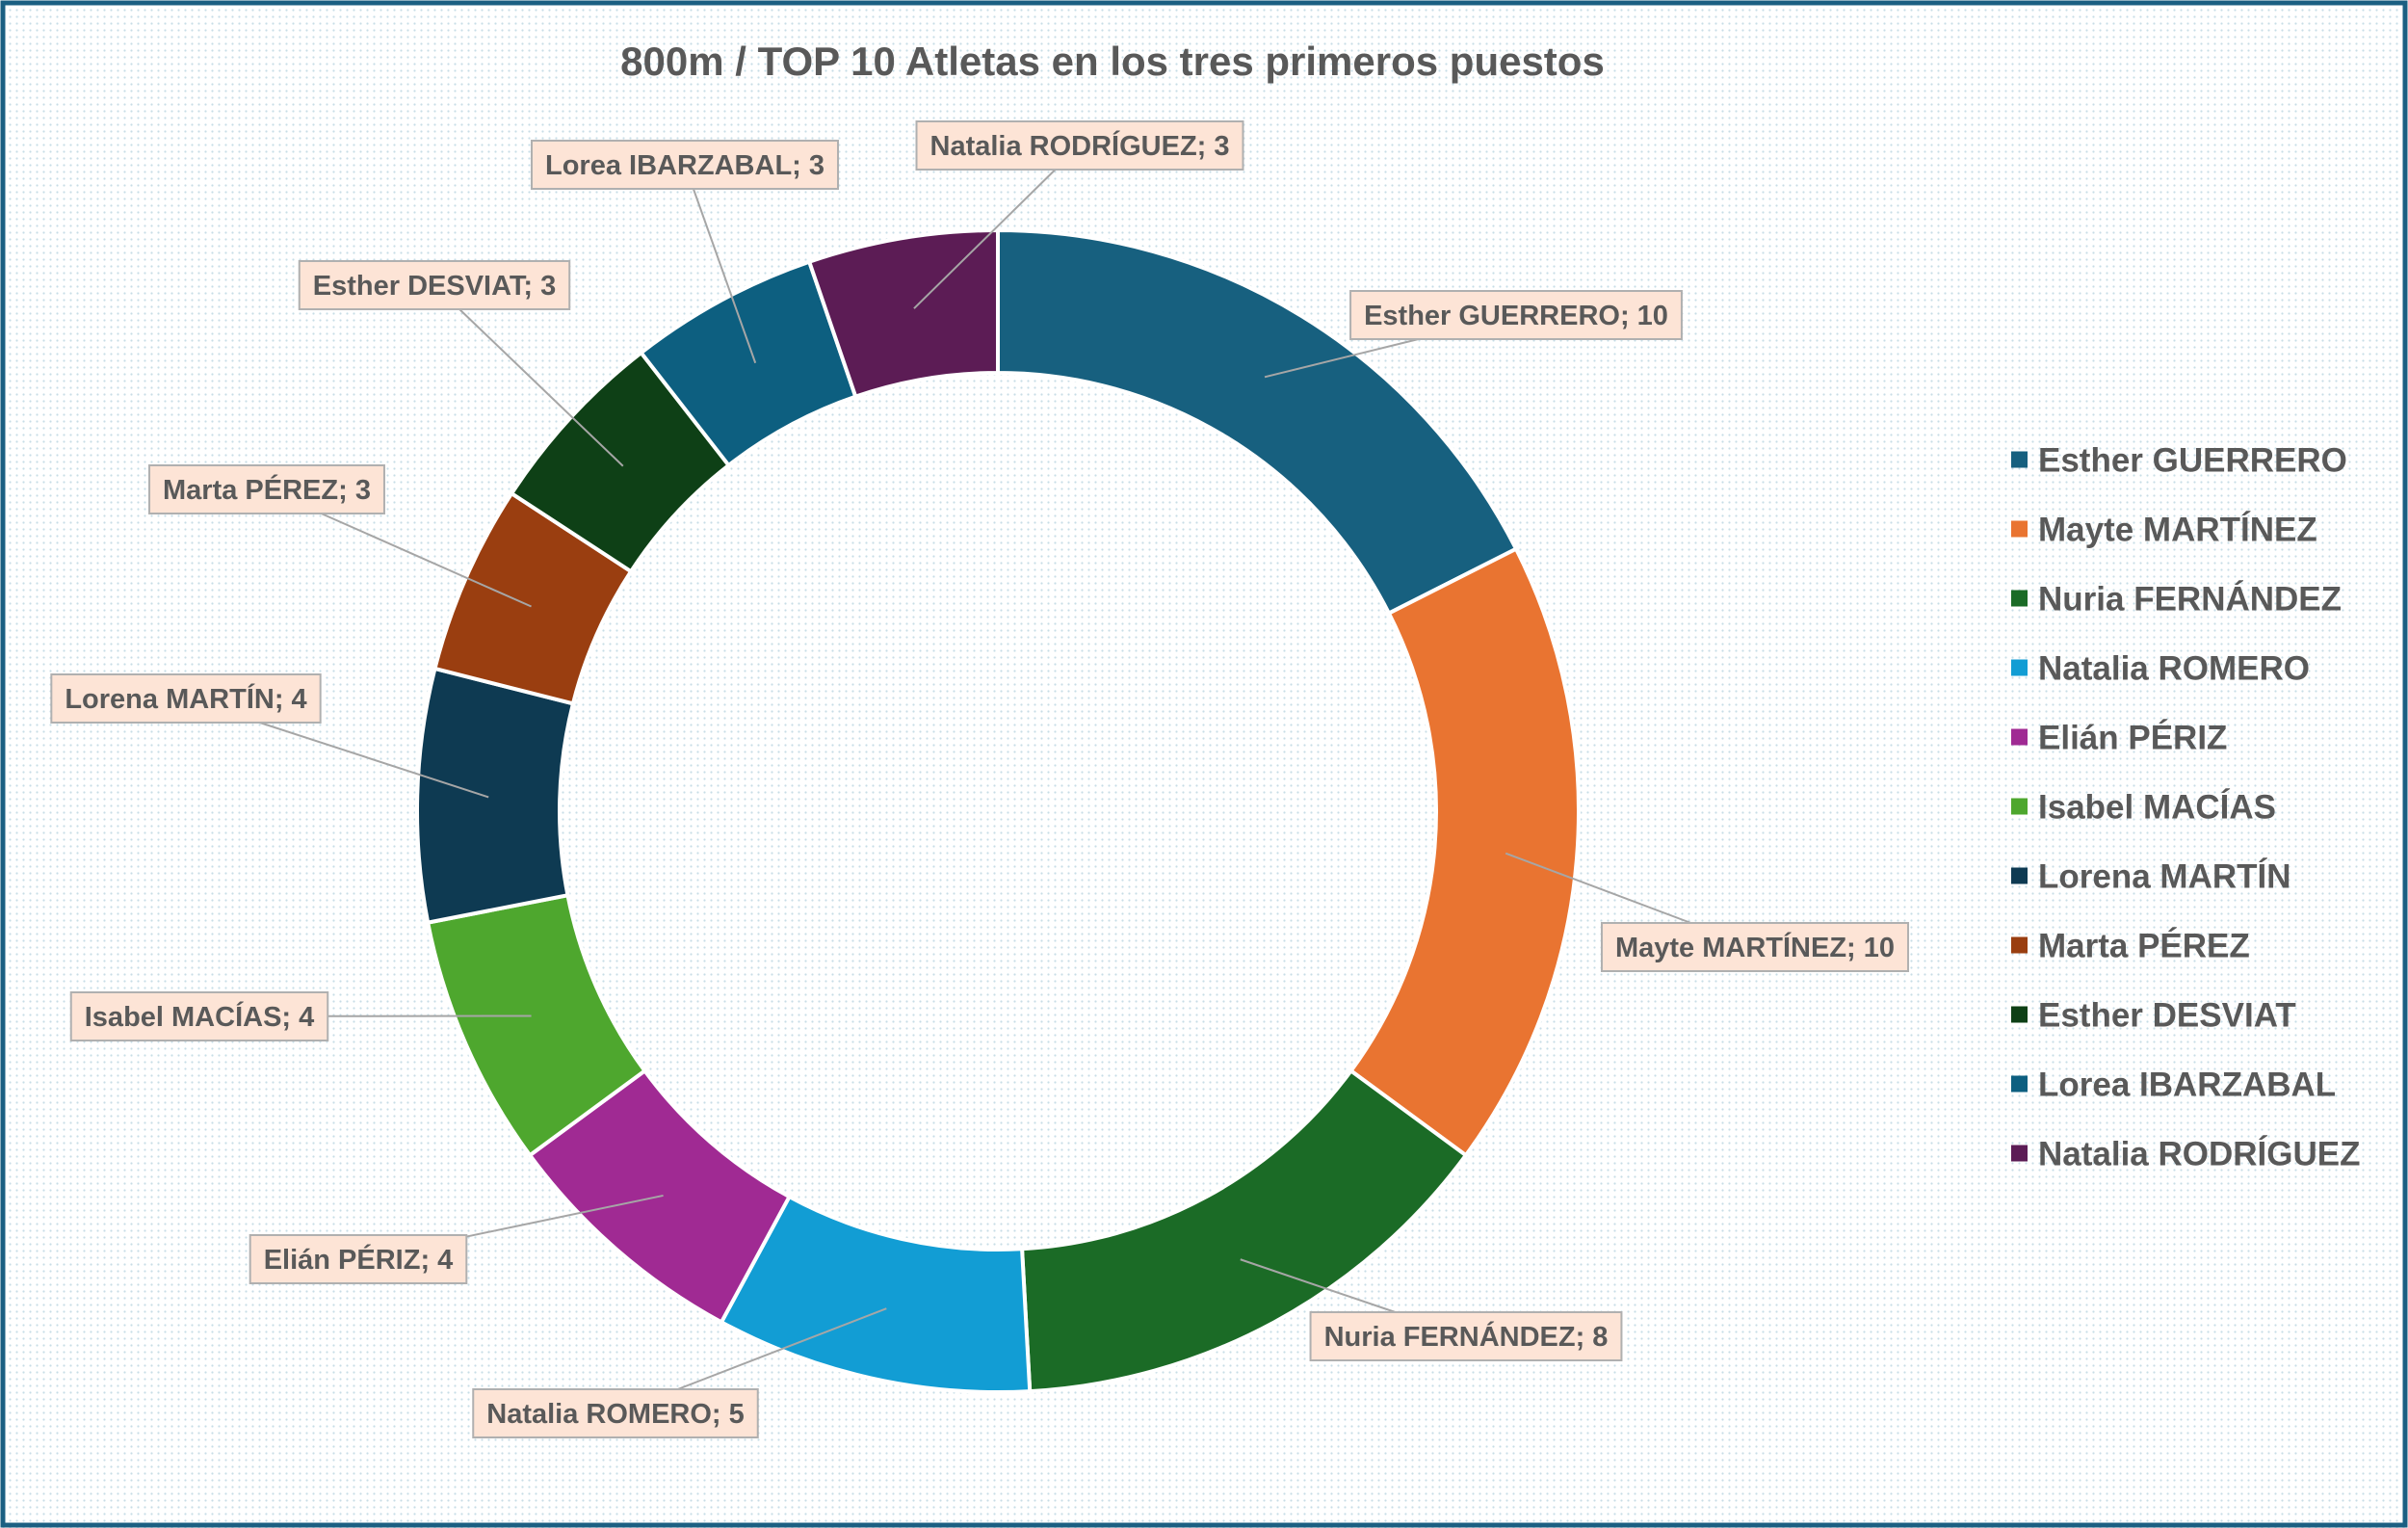  I want to click on data-label-9: Esther DESVIAT; 3, so click(434, 285).